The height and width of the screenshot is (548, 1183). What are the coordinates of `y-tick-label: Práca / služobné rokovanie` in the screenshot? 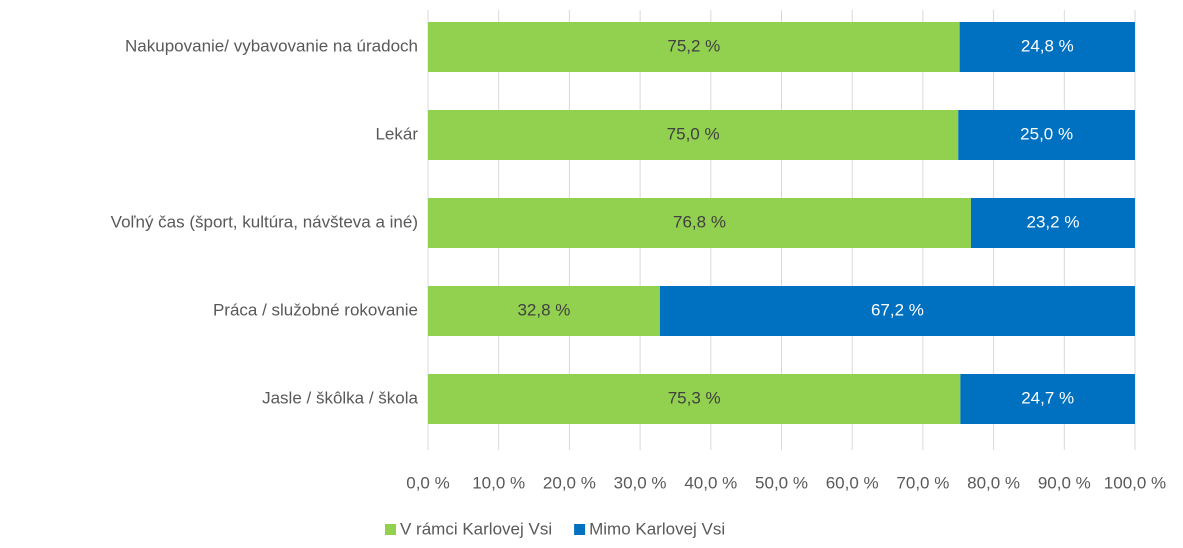 It's located at (315, 309).